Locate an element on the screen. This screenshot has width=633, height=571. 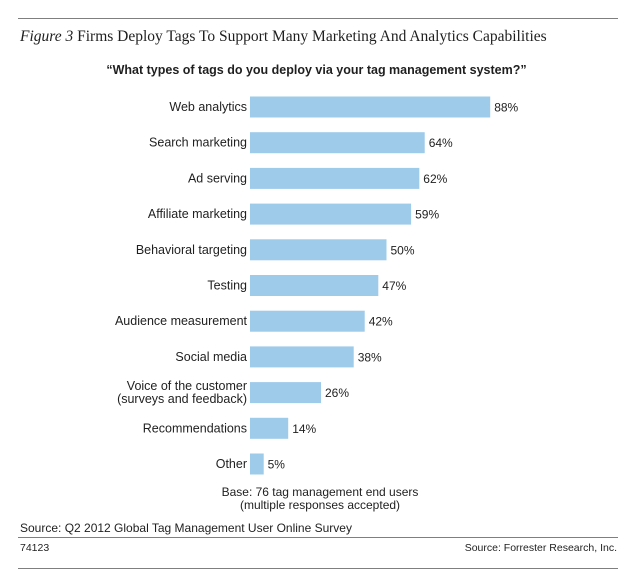
category-label: Audience measurement is located at coordinates (181, 321).